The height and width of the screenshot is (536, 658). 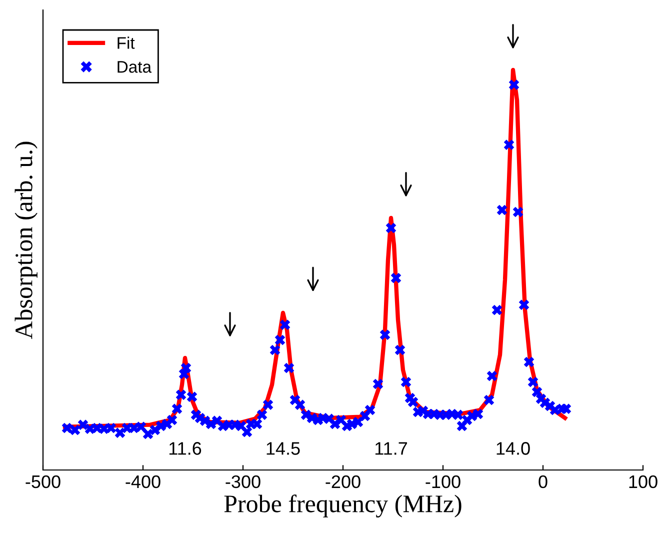 I want to click on y-axis-title: Absorption (arb. u.), so click(x=26, y=241).